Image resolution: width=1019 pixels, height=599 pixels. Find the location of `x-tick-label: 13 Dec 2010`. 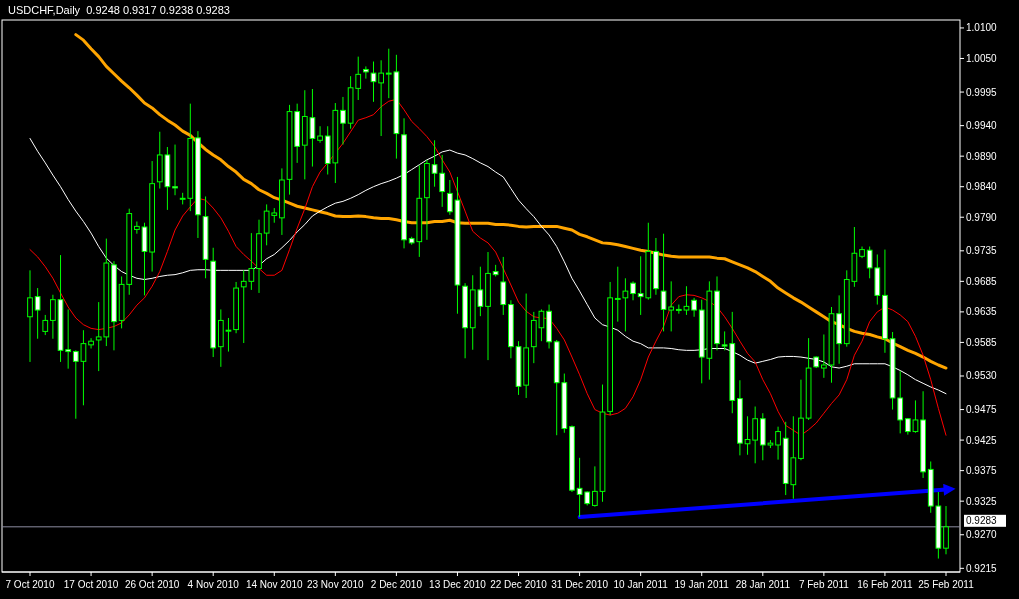

x-tick-label: 13 Dec 2010 is located at coordinates (458, 584).